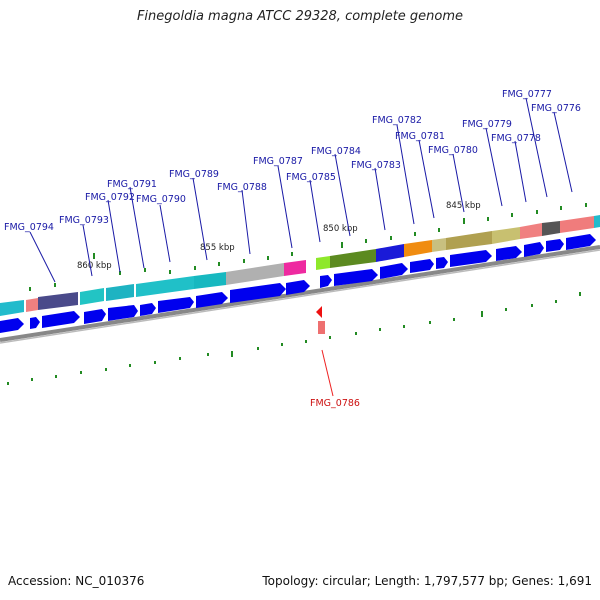 The image size is (600, 600). Describe the element at coordinates (132, 184) in the screenshot. I see `gene-label-fmg-0791: FMG_0791` at that location.